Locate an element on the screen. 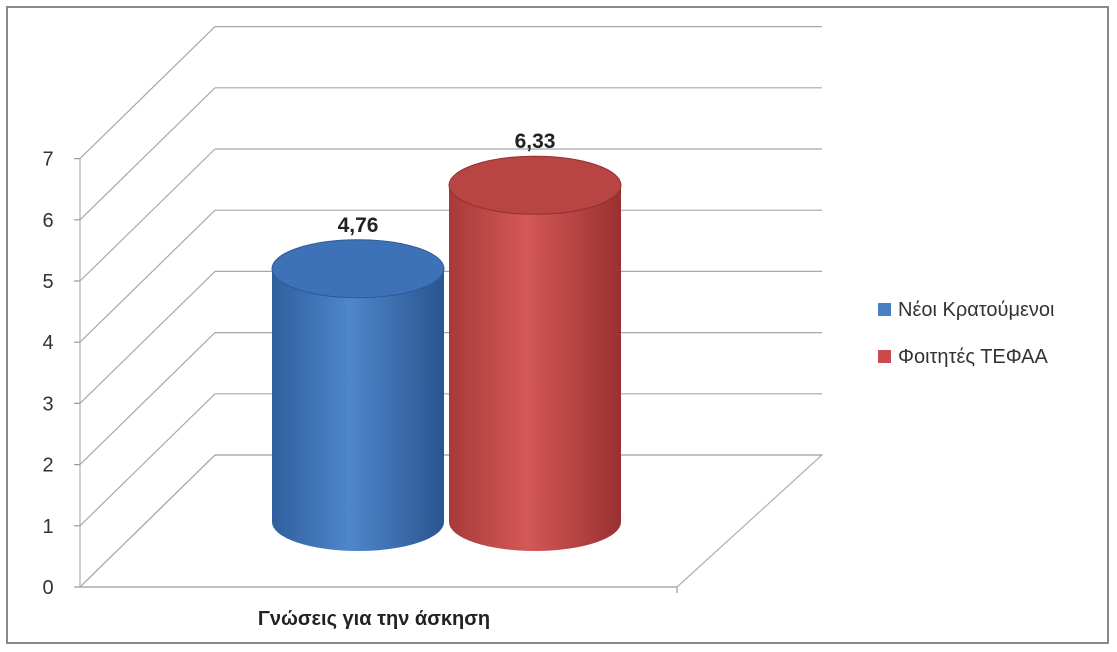 This screenshot has height=652, width=1117. y-tick-label: 7 is located at coordinates (47, 160).